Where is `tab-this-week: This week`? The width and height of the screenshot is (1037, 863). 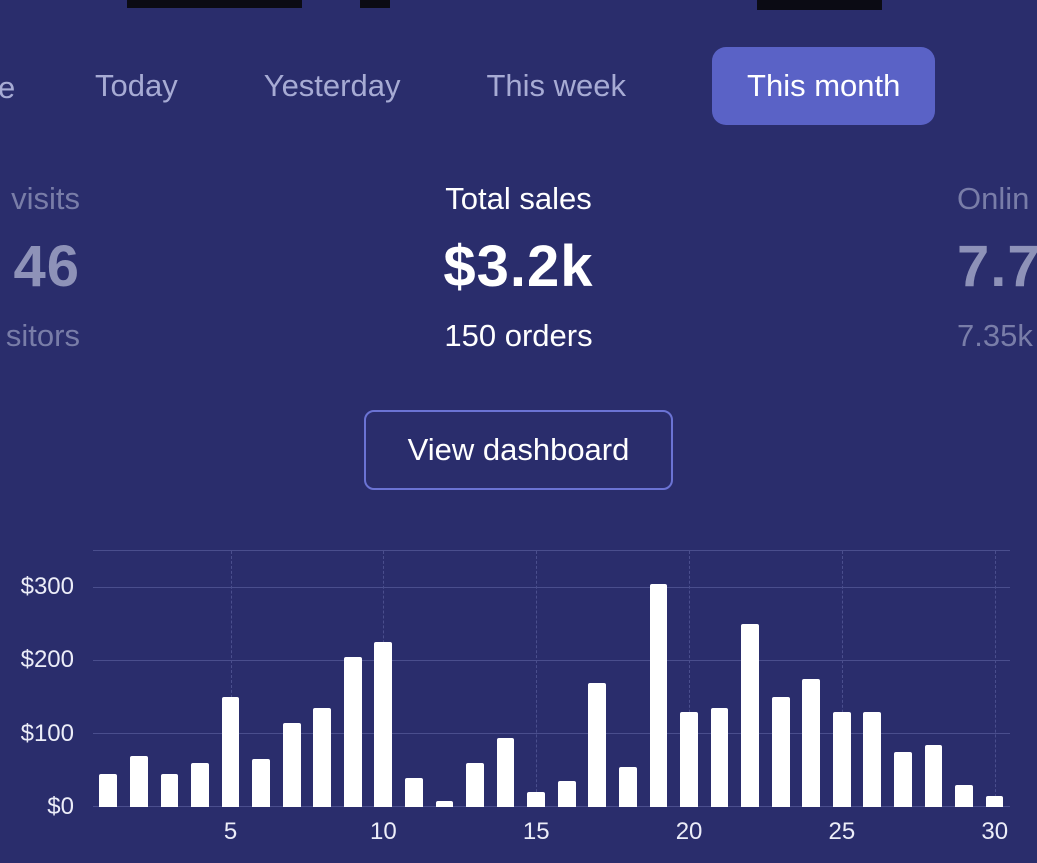 tab-this-week: This week is located at coordinates (556, 85).